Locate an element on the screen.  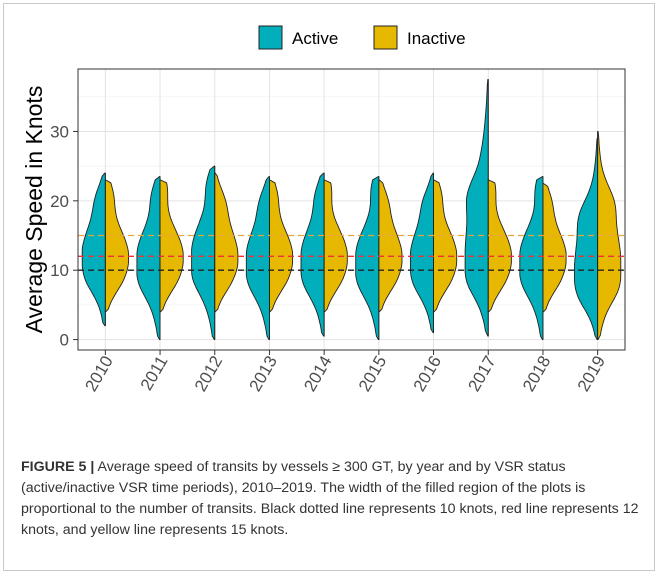
violin-active-2015 is located at coordinates (367, 258).